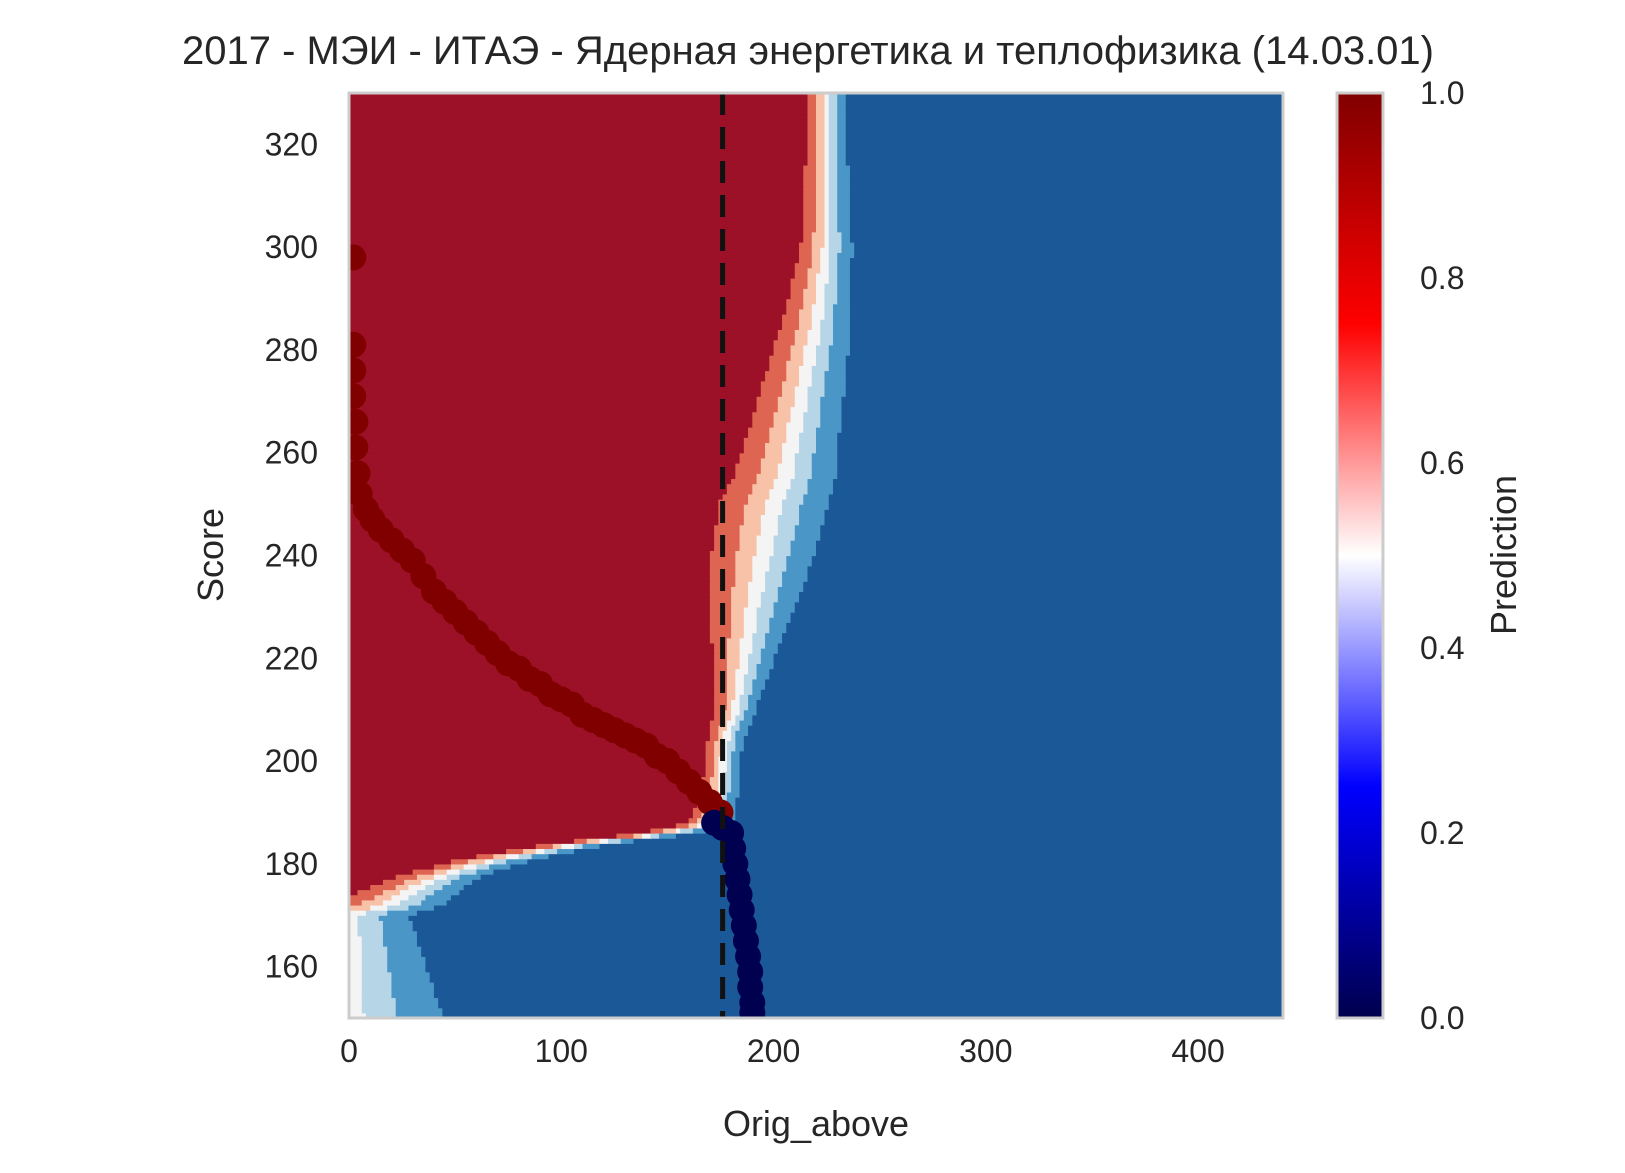 This screenshot has height=1173, width=1625. What do you see at coordinates (291, 864) in the screenshot?
I see `y-tick-label: 180` at bounding box center [291, 864].